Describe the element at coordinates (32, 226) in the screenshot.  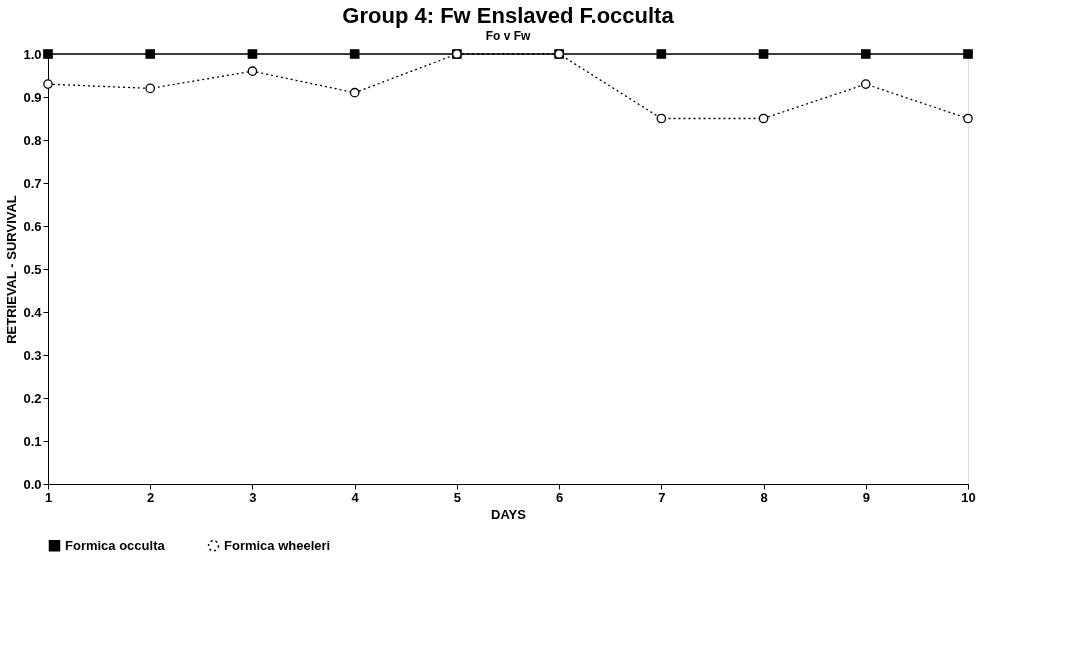
I see `y-tick-label: 0.6` at that location.